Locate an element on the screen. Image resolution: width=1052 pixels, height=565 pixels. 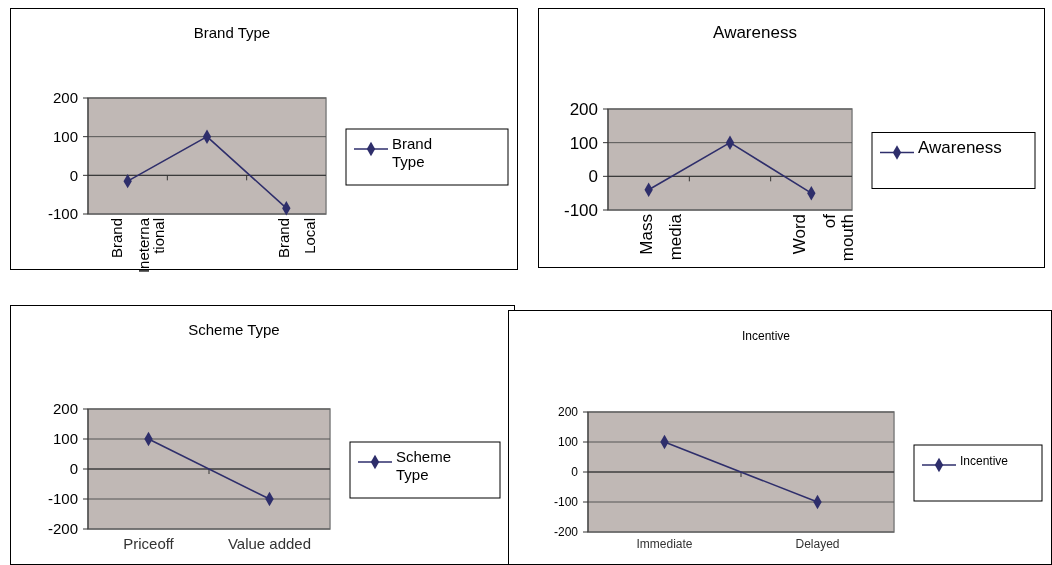
chart-title: Incentive is located at coordinates (766, 336).